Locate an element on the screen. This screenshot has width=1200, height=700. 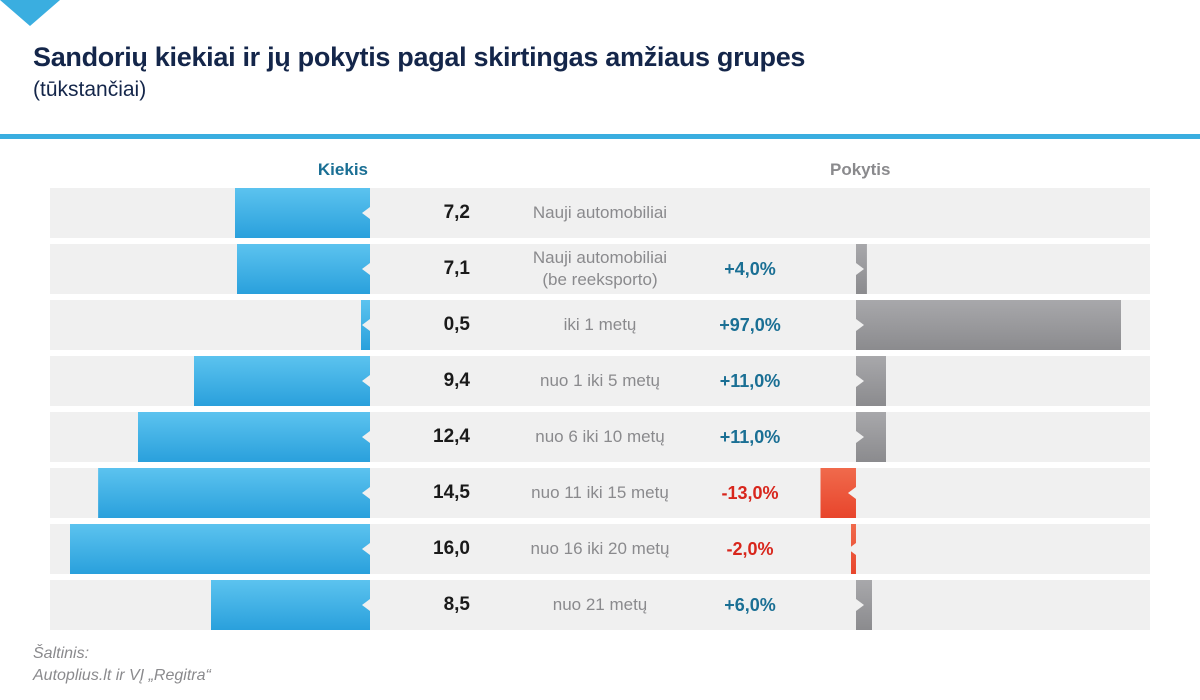
value-label: 9,4 is located at coordinates (456, 380).